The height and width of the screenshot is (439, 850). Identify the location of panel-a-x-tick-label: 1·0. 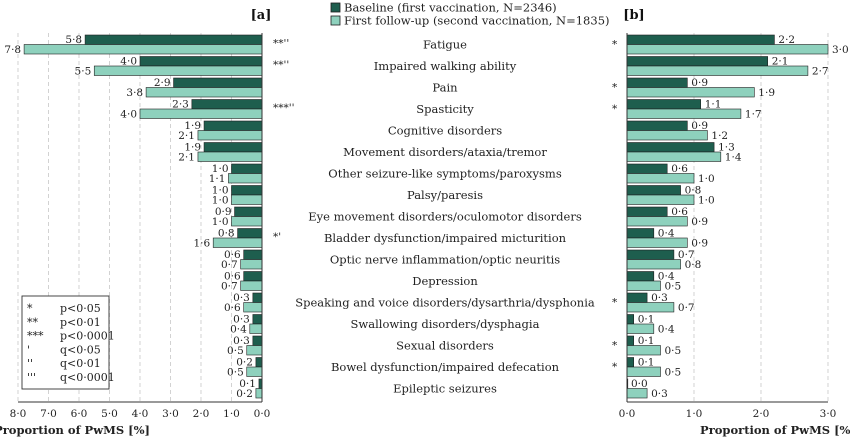
(231, 414).